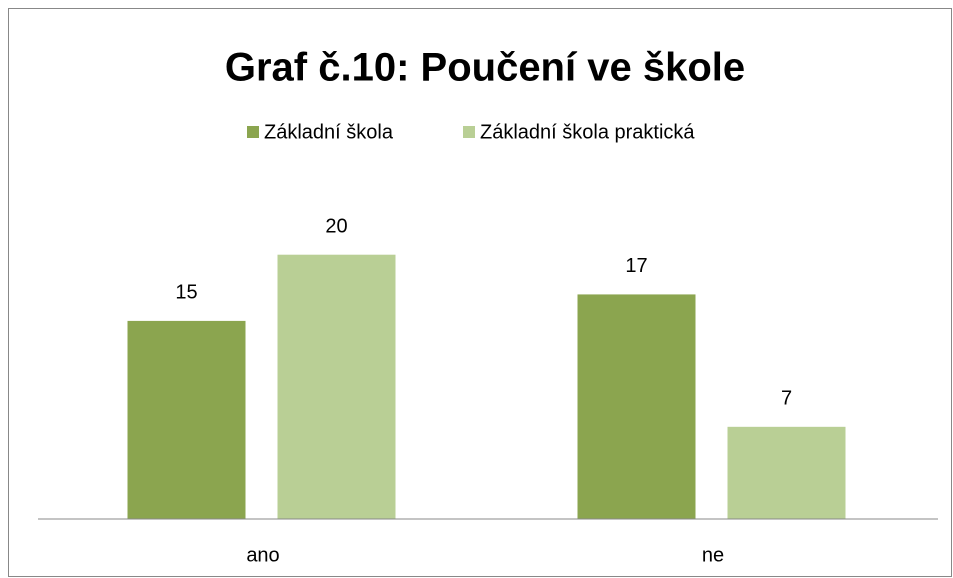 The width and height of the screenshot is (953, 578). Describe the element at coordinates (329, 132) in the screenshot. I see `legend-label: Základní škola` at that location.